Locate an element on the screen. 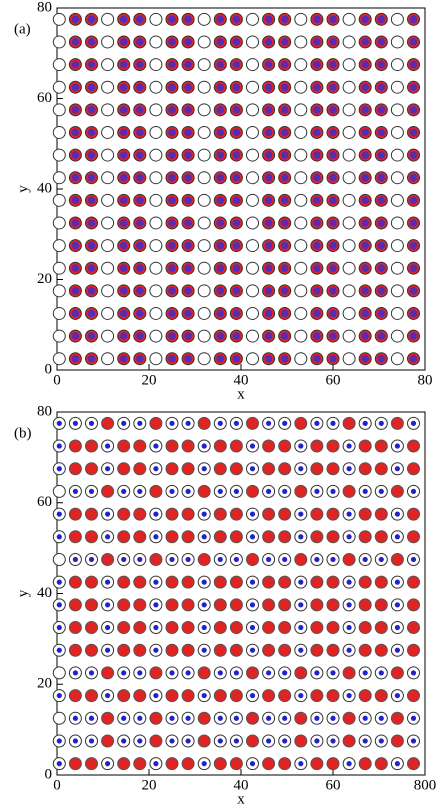 This screenshot has width=436, height=808. y-tick-label: 0 is located at coordinates (49, 369).